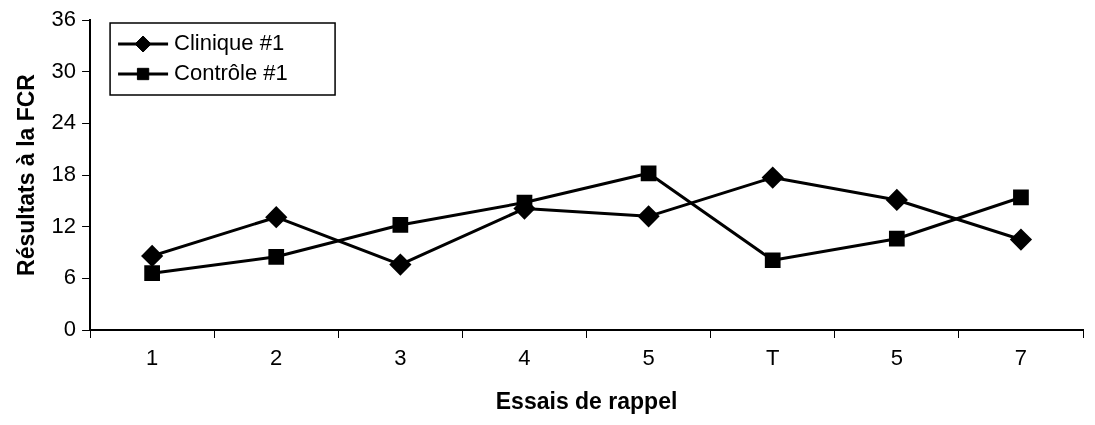 This screenshot has height=425, width=1095. Describe the element at coordinates (26, 174) in the screenshot. I see `y-axis-title: Résultats à la FCR` at that location.